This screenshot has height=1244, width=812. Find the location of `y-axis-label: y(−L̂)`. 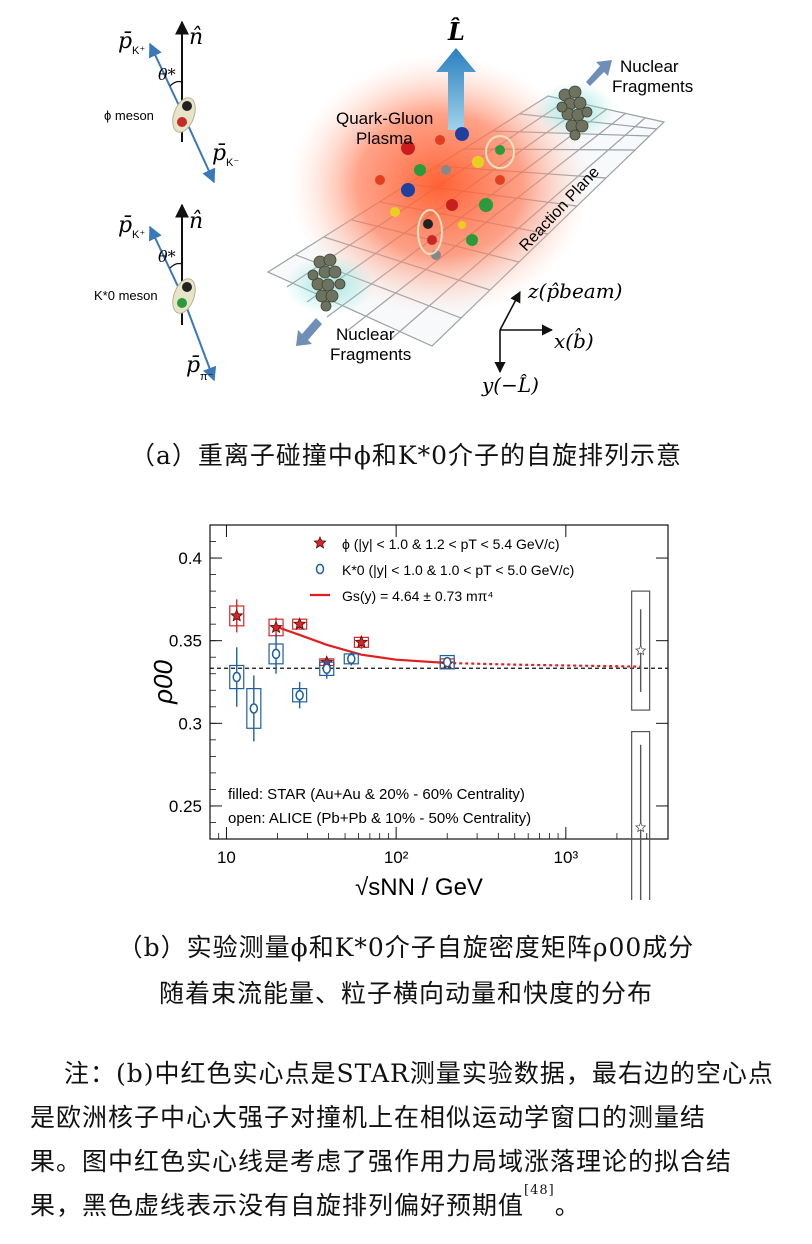

y-axis-label: y(−L̂) is located at coordinates (510, 385).